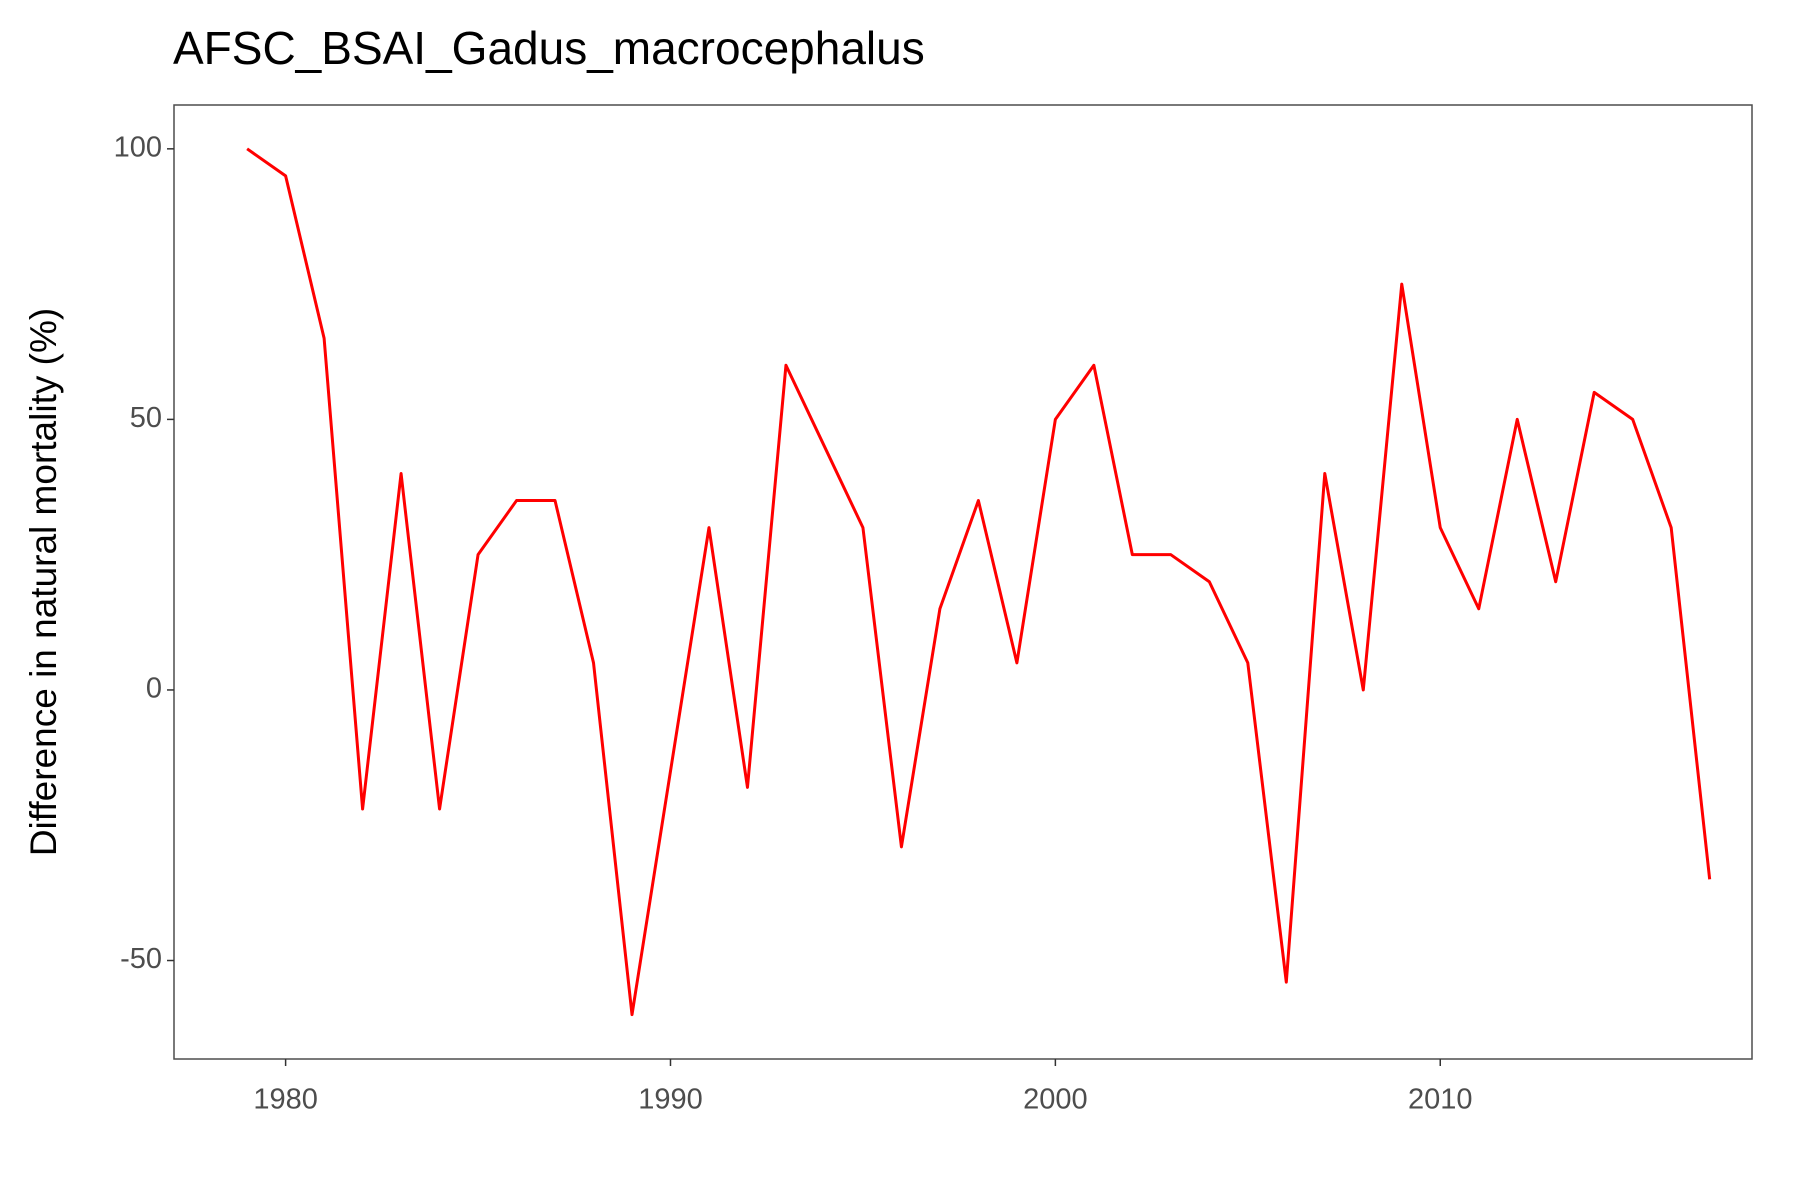  I want to click on x-tick-label: 2000, so click(1055, 1100).